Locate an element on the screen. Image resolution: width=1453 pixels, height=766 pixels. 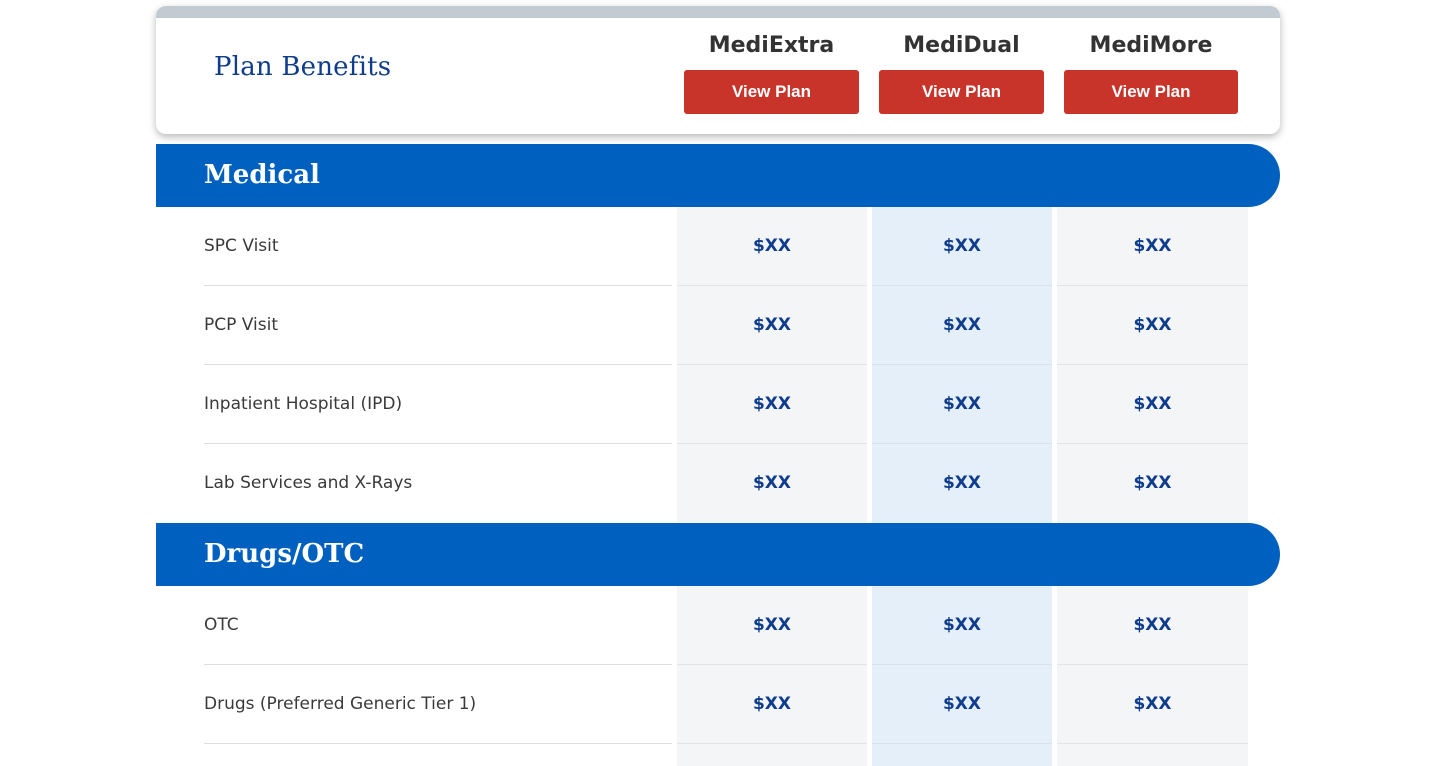
table-row: SPC Visit $XX $XX $XX is located at coordinates (726, 246).